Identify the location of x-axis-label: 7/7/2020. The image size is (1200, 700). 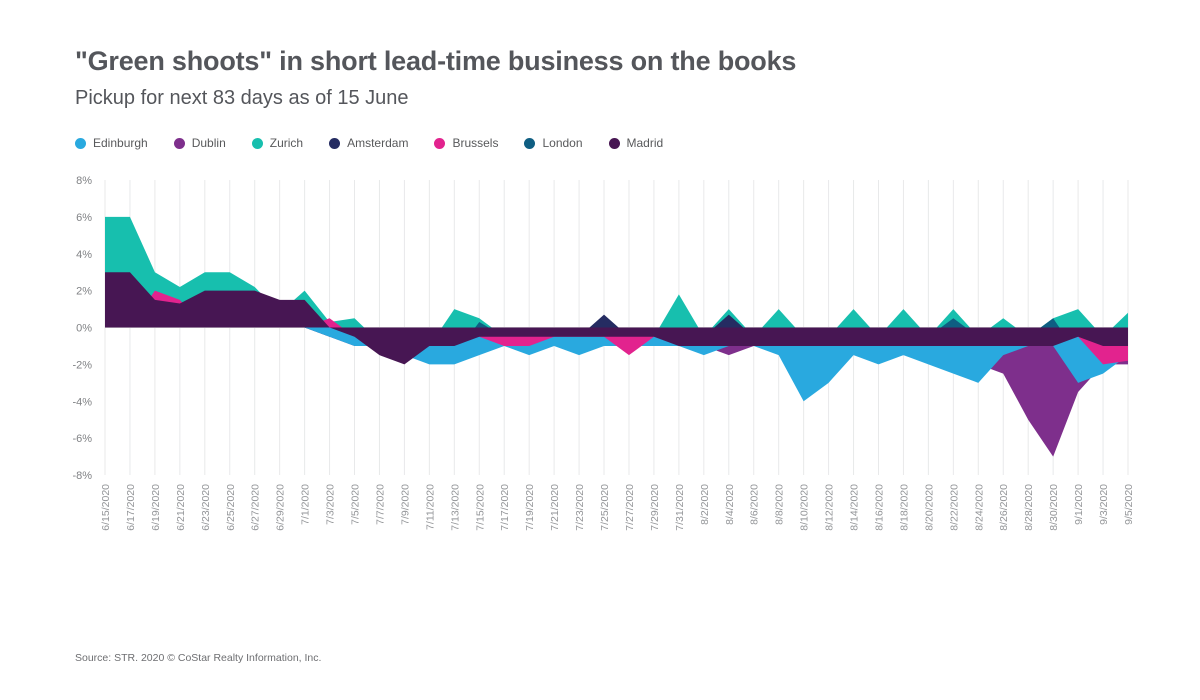
(380, 504).